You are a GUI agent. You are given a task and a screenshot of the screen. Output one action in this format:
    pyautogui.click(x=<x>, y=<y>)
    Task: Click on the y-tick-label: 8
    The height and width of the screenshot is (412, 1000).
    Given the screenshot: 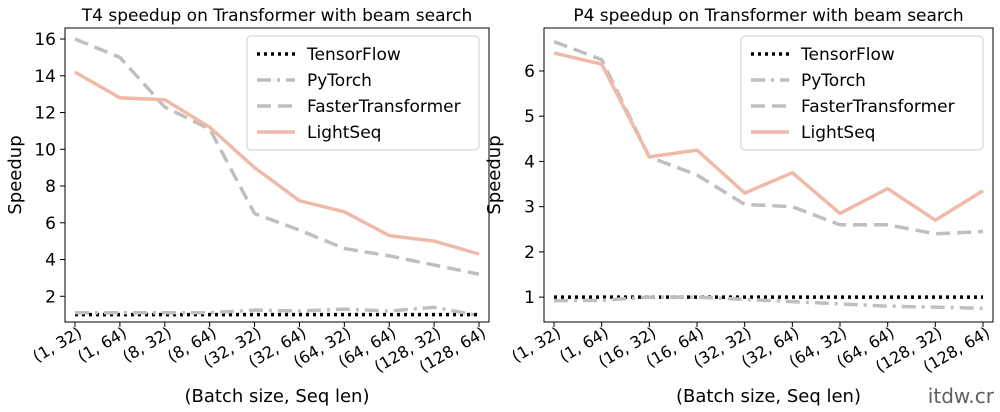 What is the action you would take?
    pyautogui.click(x=50, y=187)
    